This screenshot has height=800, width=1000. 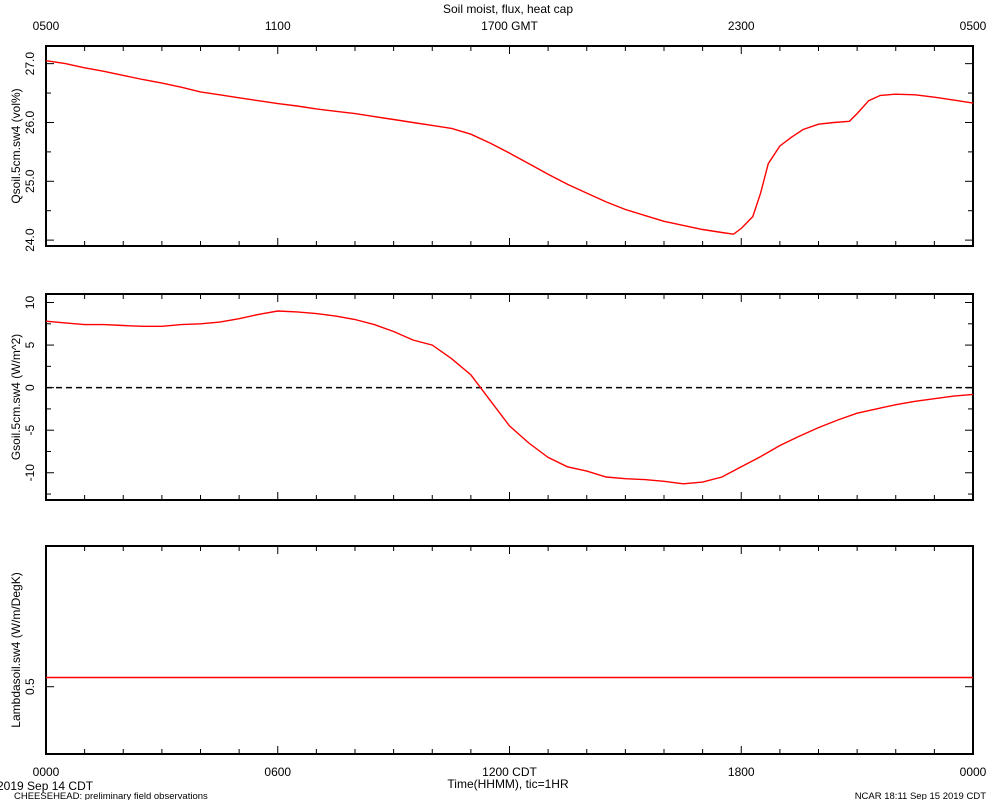 I want to click on top-gmt-axis: 0500 1100 1700 GMT 2300 0500, so click(x=510, y=26).